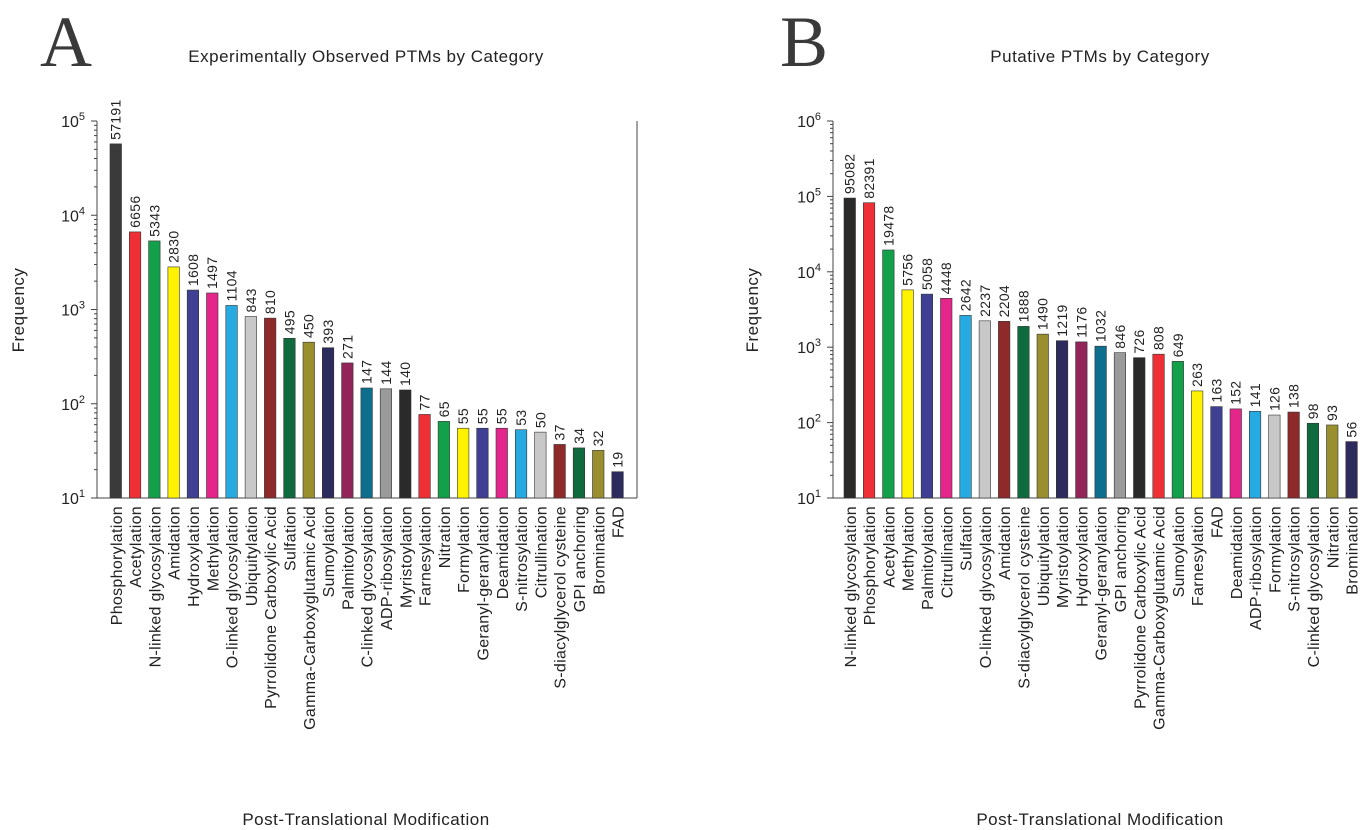 This screenshot has width=1363, height=830. Describe the element at coordinates (619, 522) in the screenshot. I see `category-label: FAD` at that location.